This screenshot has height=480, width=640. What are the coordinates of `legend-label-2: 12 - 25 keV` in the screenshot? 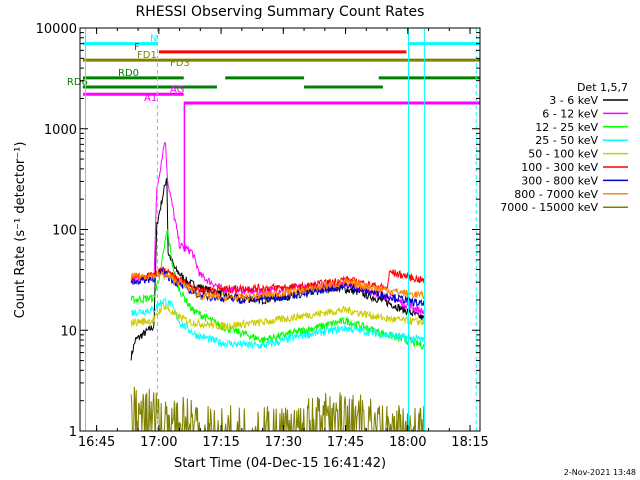 It's located at (566, 127).